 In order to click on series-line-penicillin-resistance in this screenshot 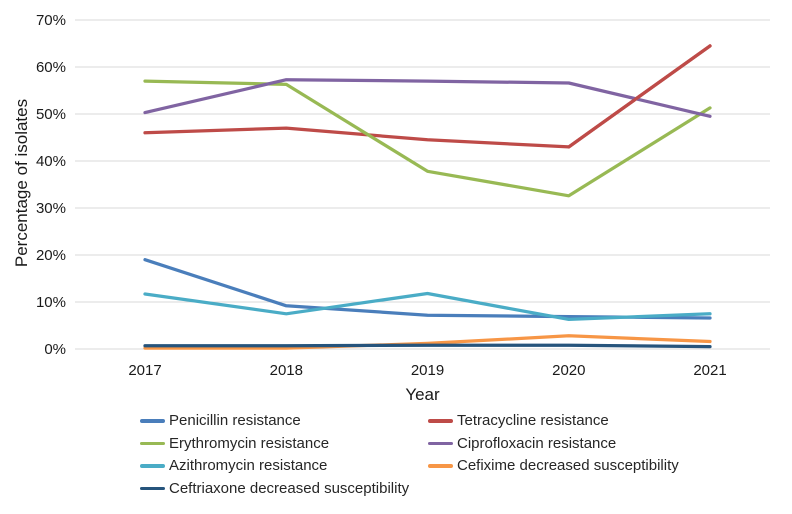, I will do `click(427, 289)`.